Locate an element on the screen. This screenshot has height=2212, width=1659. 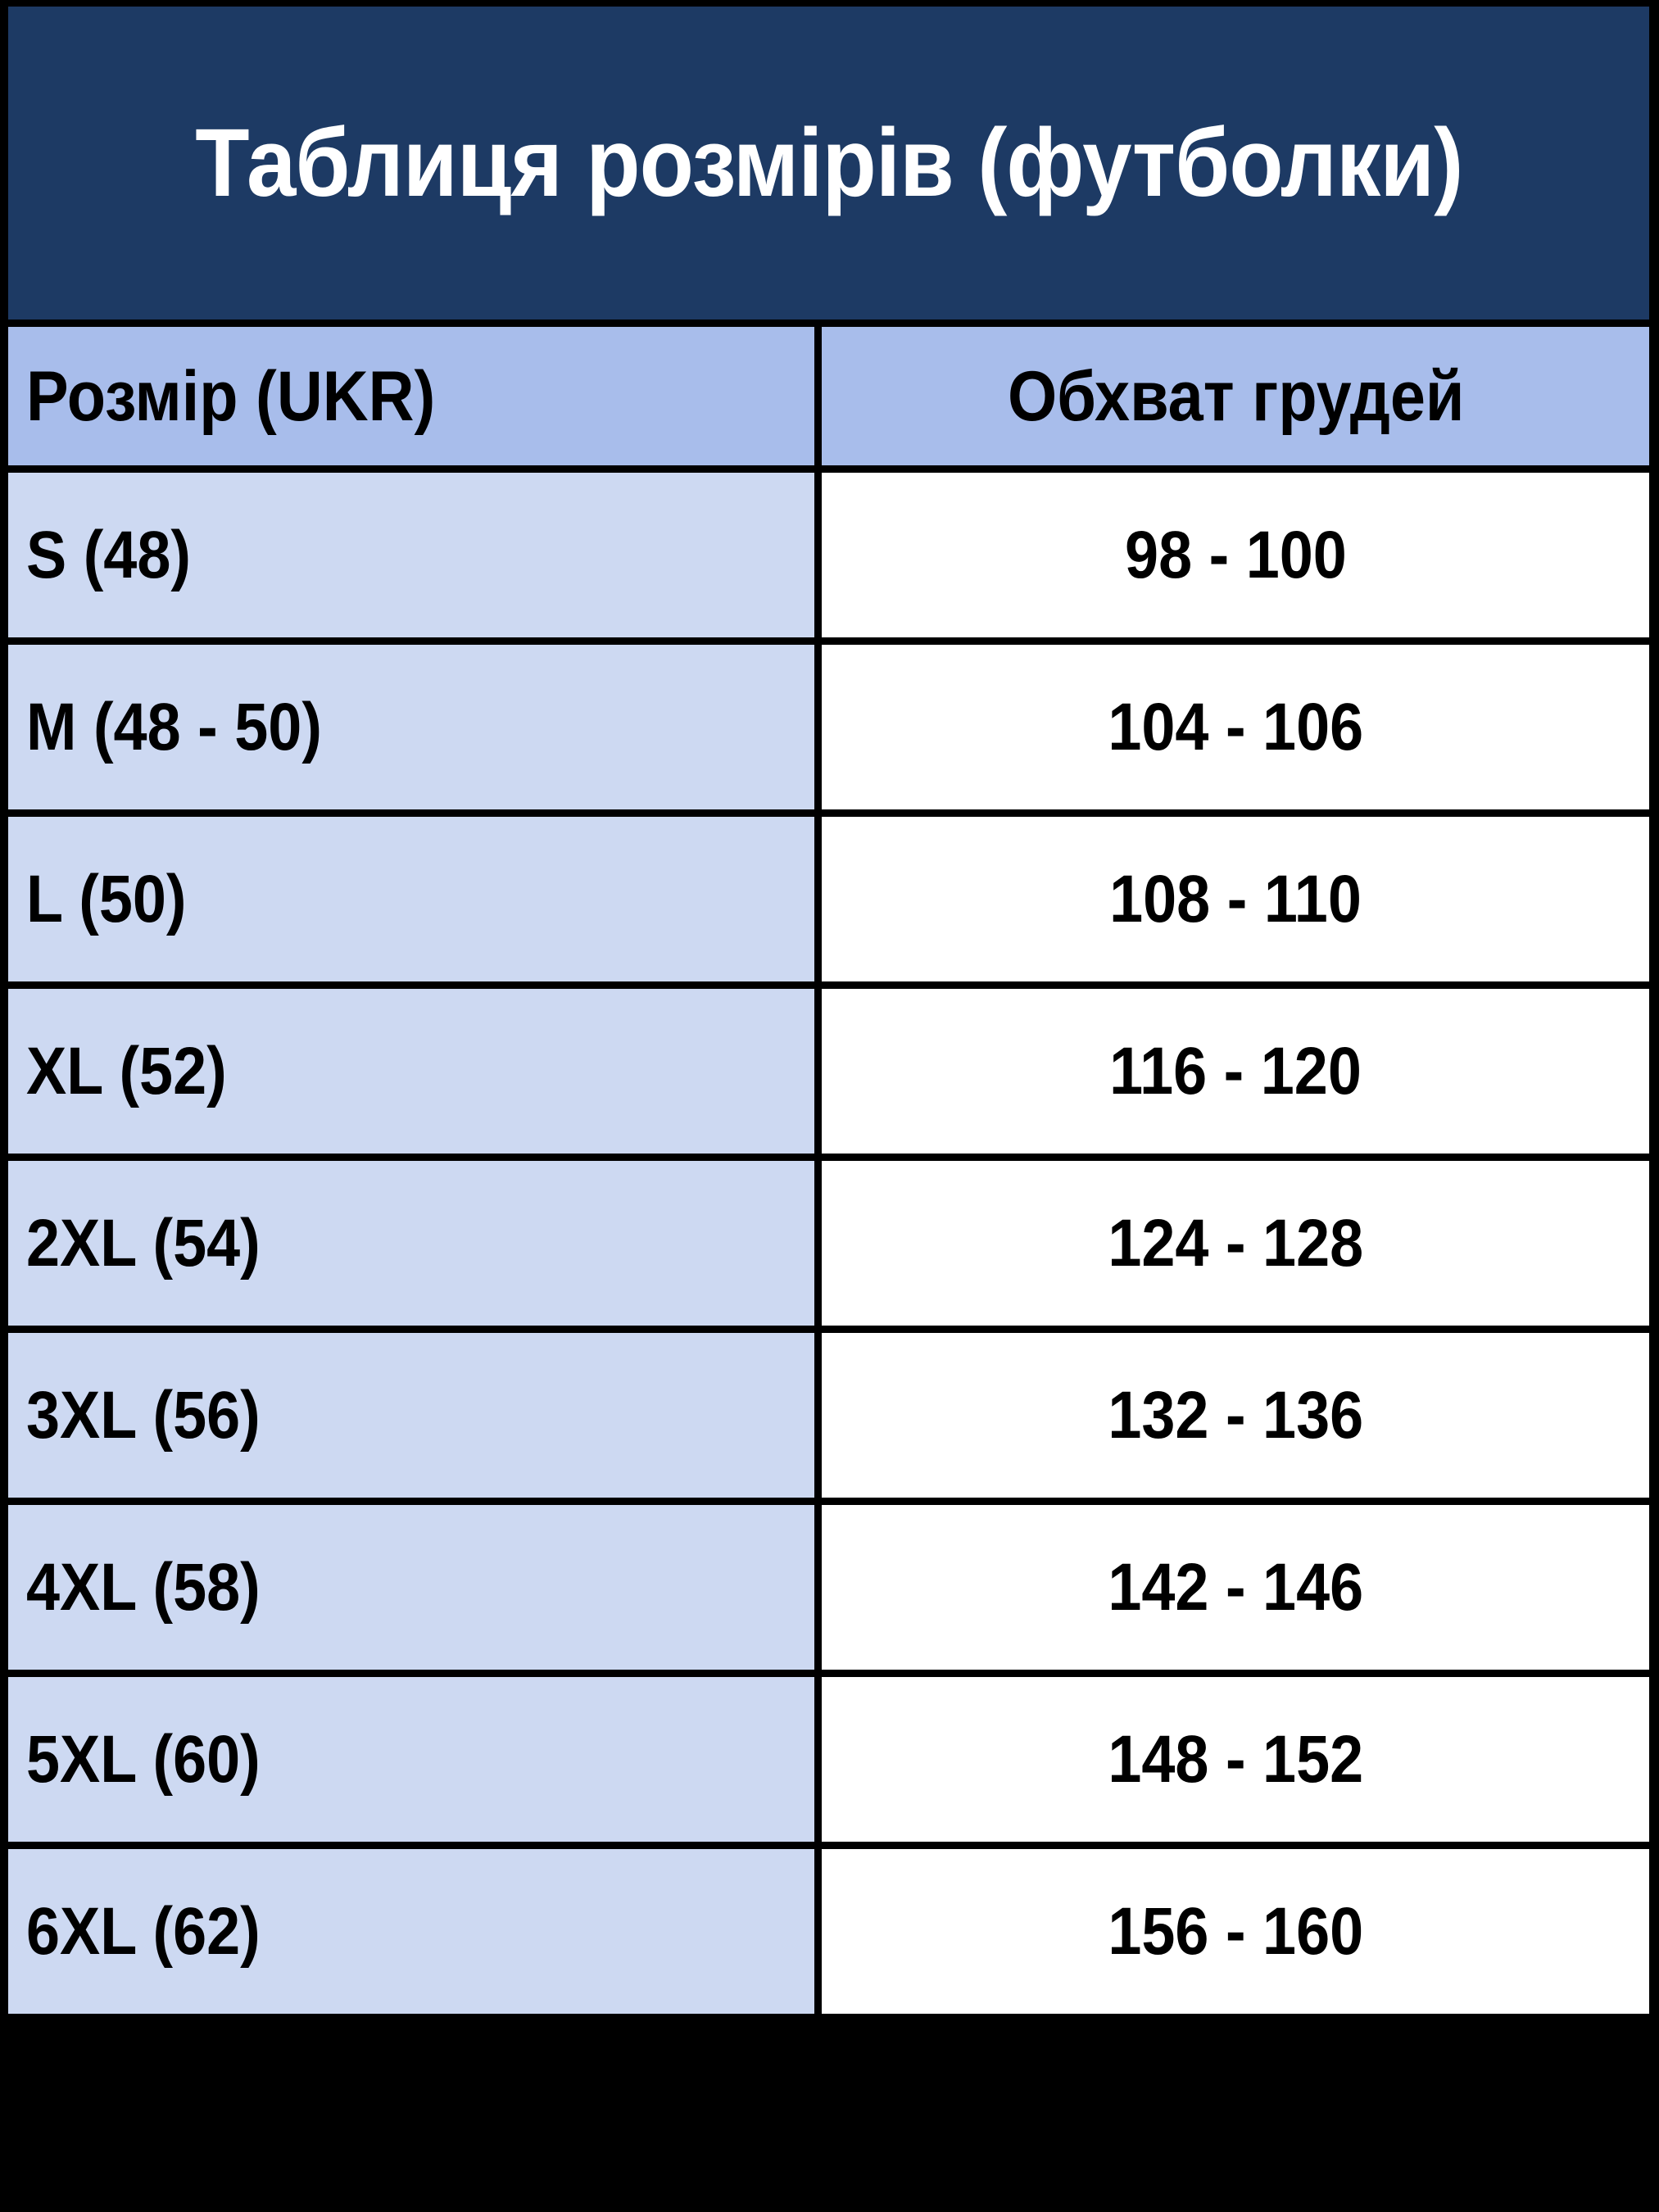
cell-chest: 142 - 146 is located at coordinates (1235, 1591).